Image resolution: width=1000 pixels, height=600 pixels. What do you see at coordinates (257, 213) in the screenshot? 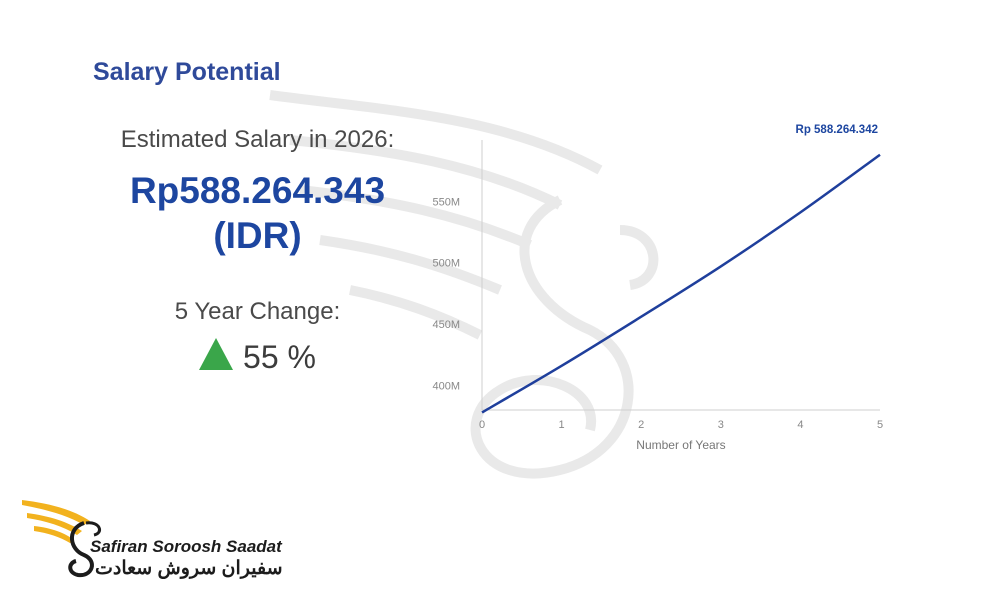
I see `estimated-salary-block: Rp588.264.343 (IDR)` at bounding box center [257, 213].